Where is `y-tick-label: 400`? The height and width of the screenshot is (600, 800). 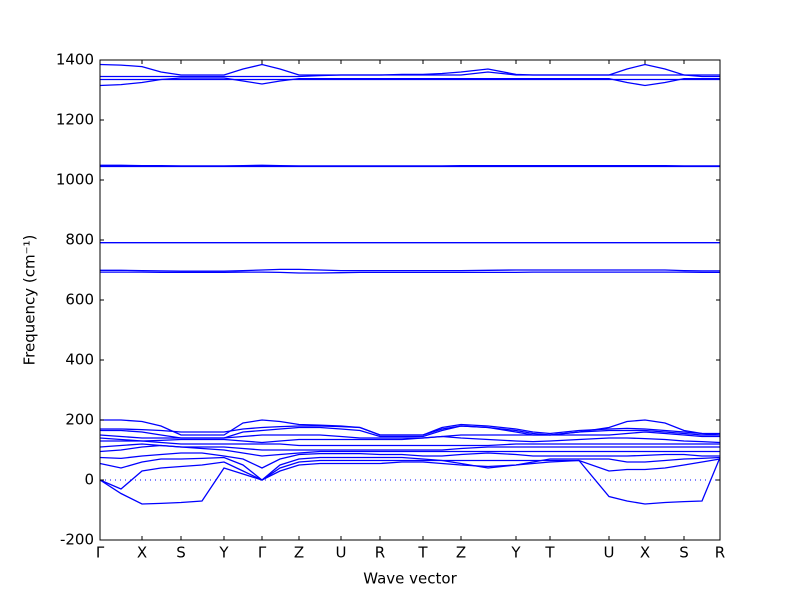
y-tick-label: 400 is located at coordinates (79, 360).